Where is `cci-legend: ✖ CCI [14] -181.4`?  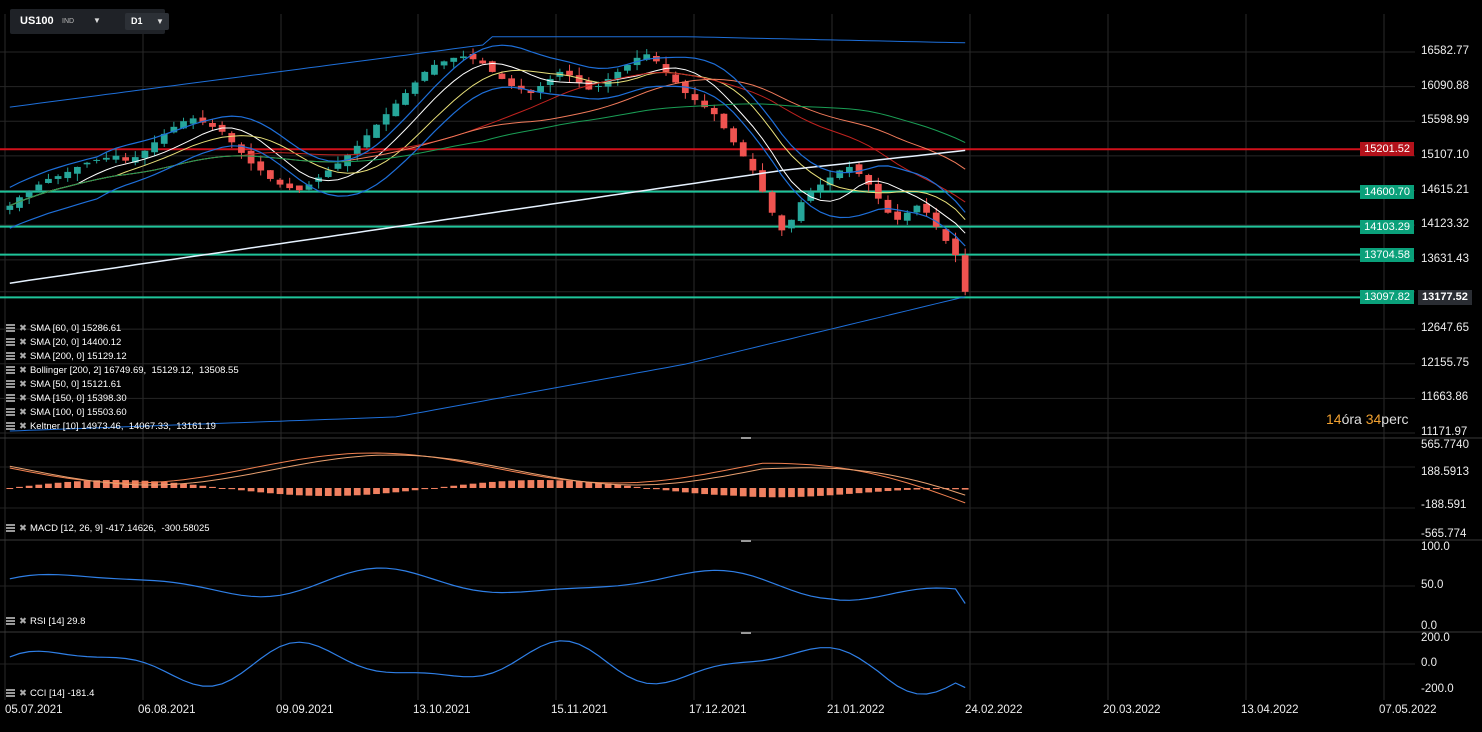 cci-legend: ✖ CCI [14] -181.4 is located at coordinates (50, 693).